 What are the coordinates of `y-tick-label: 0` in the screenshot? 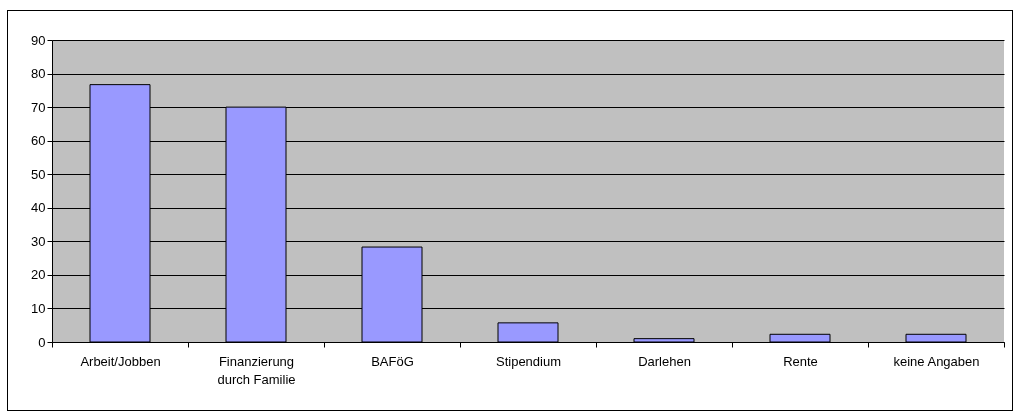 It's located at (42, 342).